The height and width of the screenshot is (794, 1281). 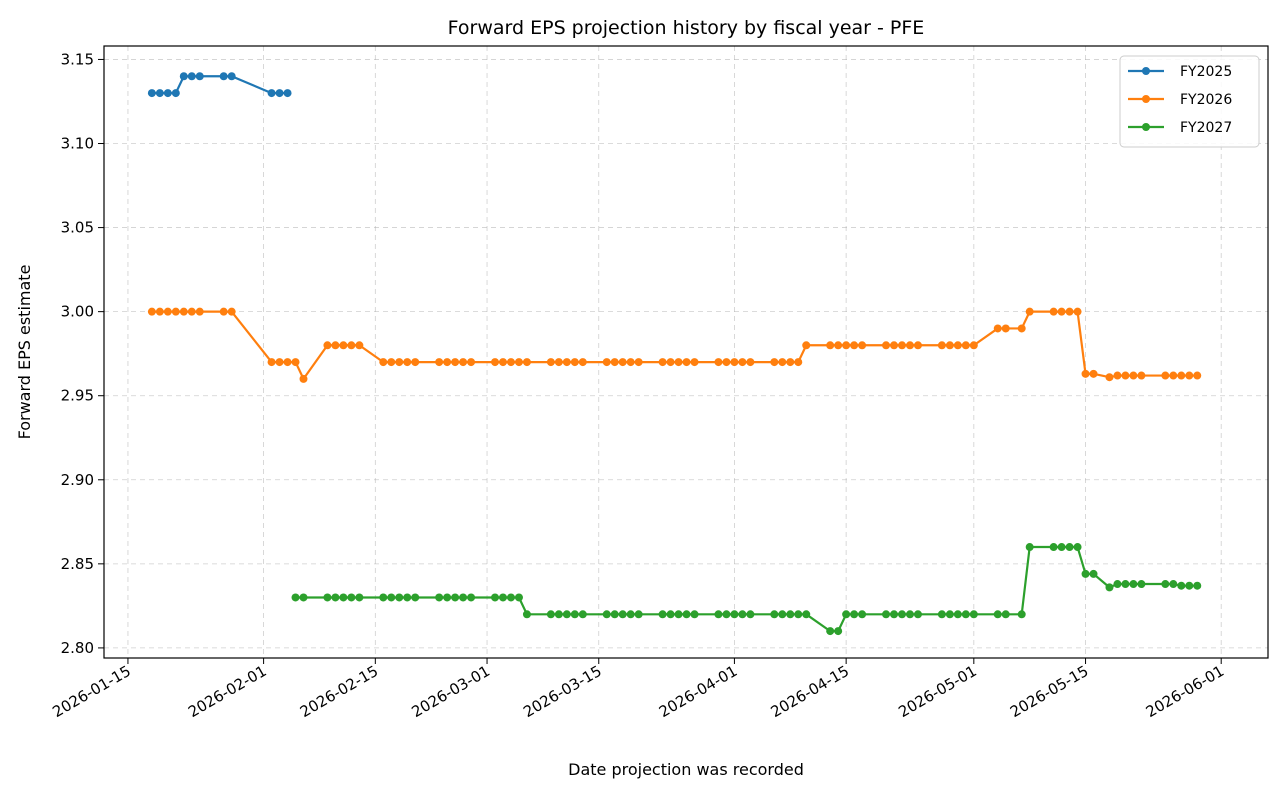 What do you see at coordinates (810, 691) in the screenshot?
I see `x-tick-label: 2026-04-15` at bounding box center [810, 691].